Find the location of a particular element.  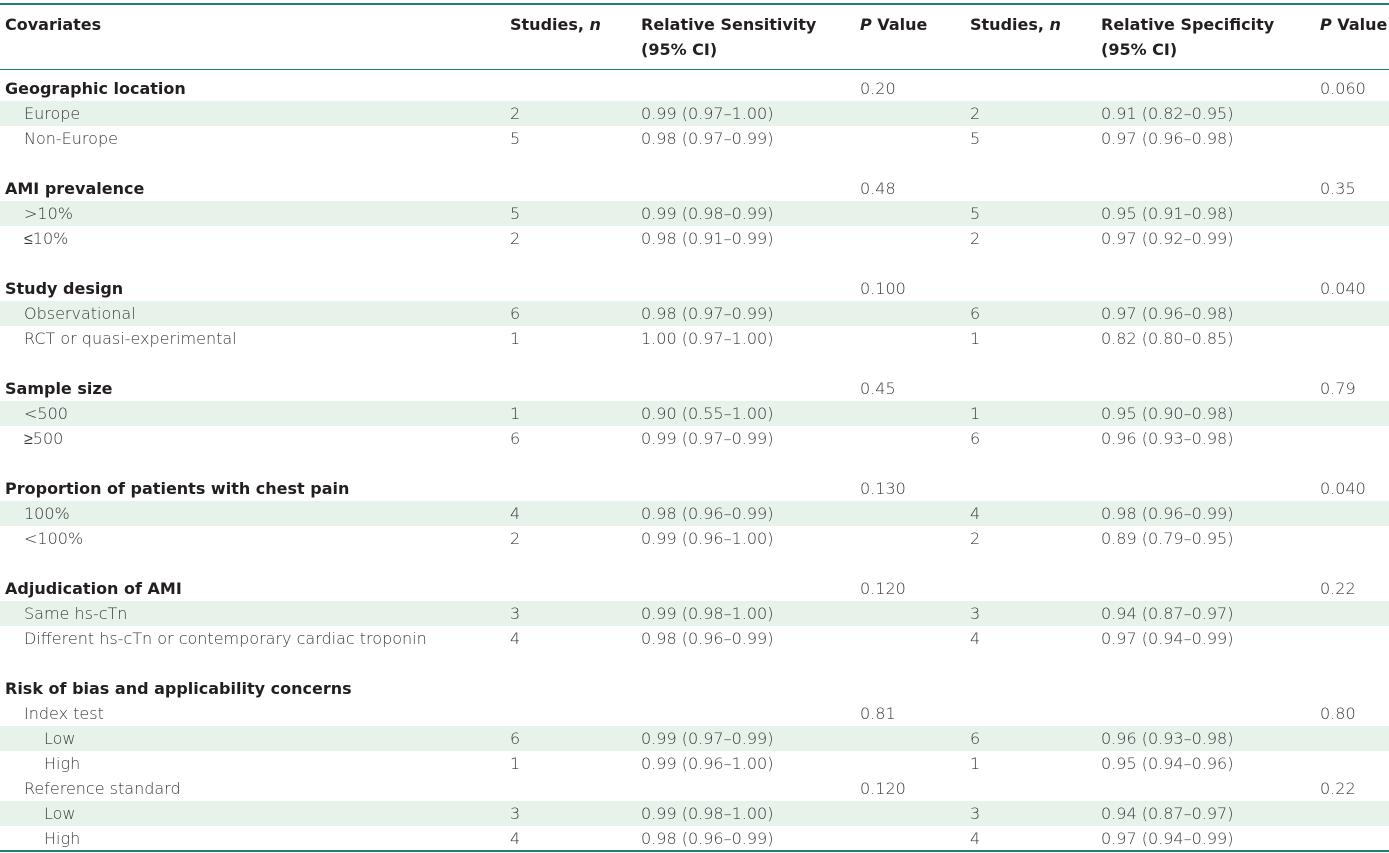

cell-relative-sensitivity: 0.98 (0.91–0.99) is located at coordinates (707, 238).